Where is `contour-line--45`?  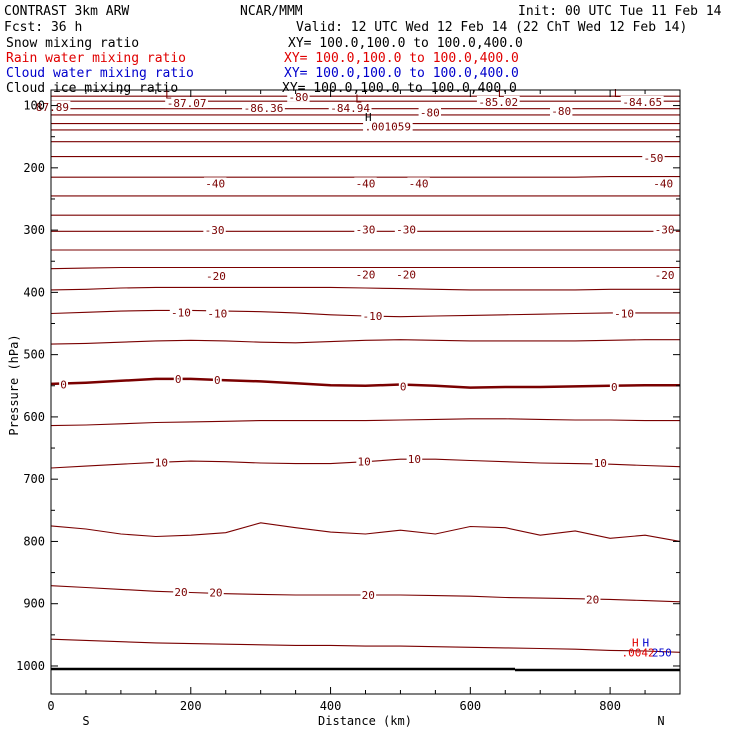 contour-line--45 is located at coordinates (365, 177).